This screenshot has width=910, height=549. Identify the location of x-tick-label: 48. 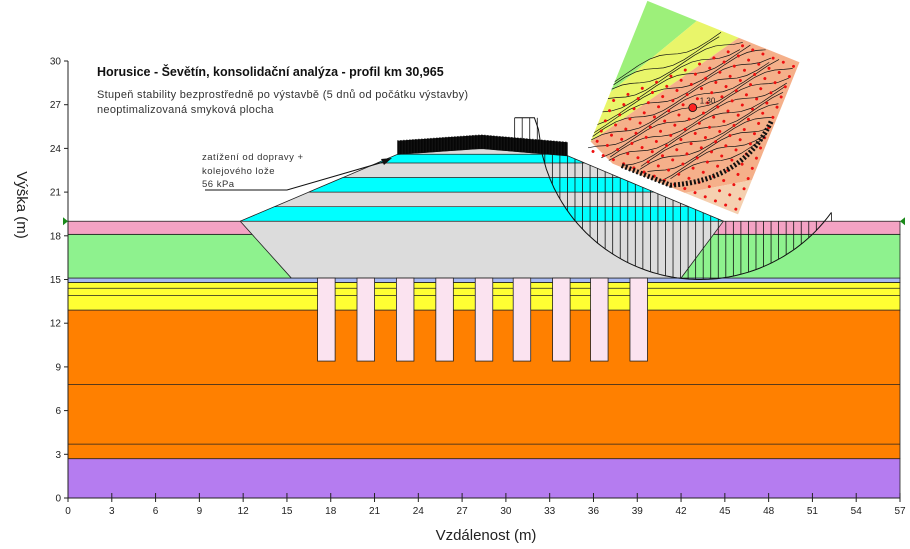
(769, 511).